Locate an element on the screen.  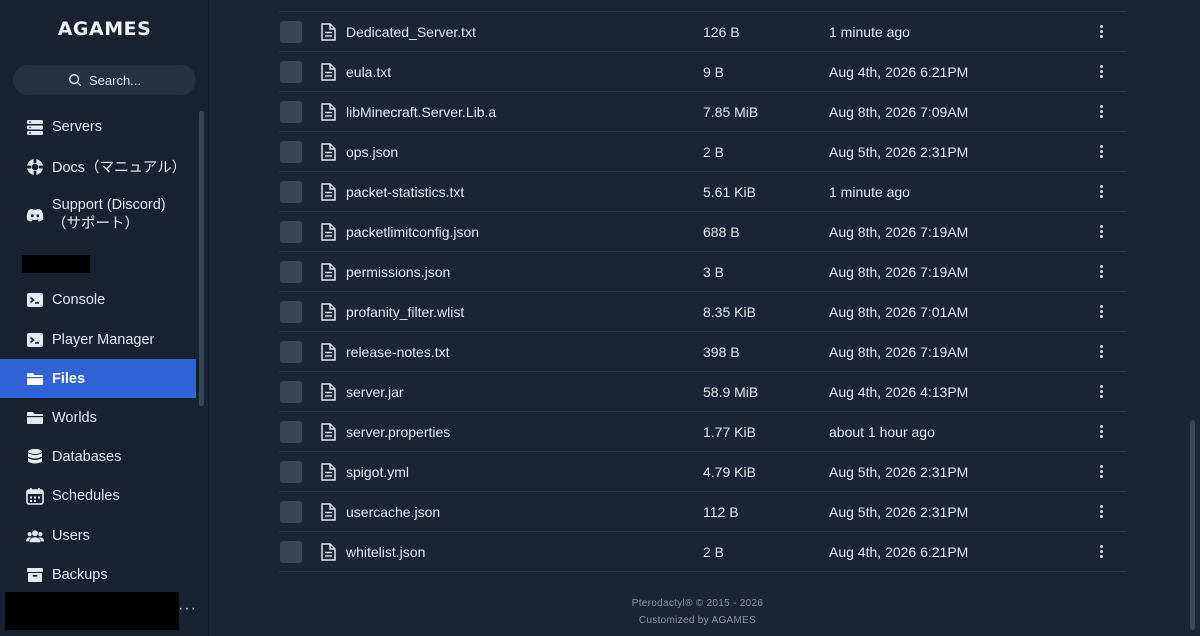
file-name: whitelist.json is located at coordinates (386, 551).